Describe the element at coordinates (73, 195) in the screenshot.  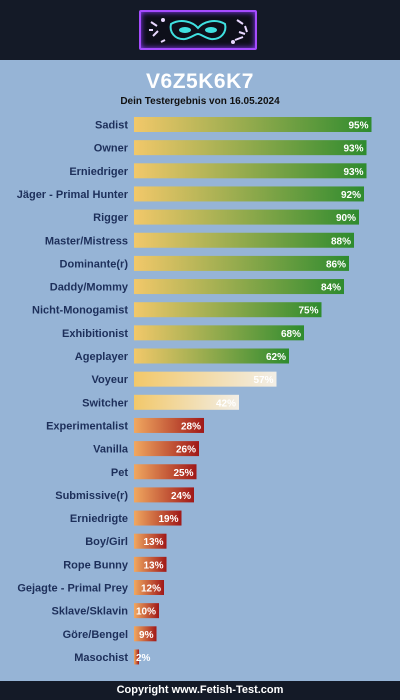
I see `category-label: Jäger - Primal Hunter` at that location.